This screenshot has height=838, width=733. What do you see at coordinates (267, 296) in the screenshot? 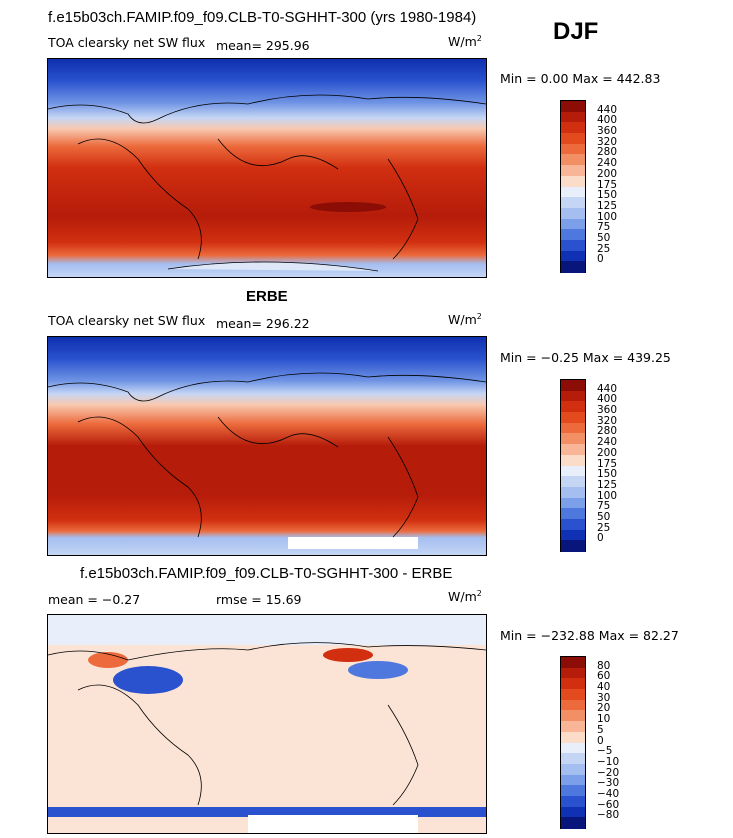
I see `panel2-title: ERBE` at bounding box center [267, 296].